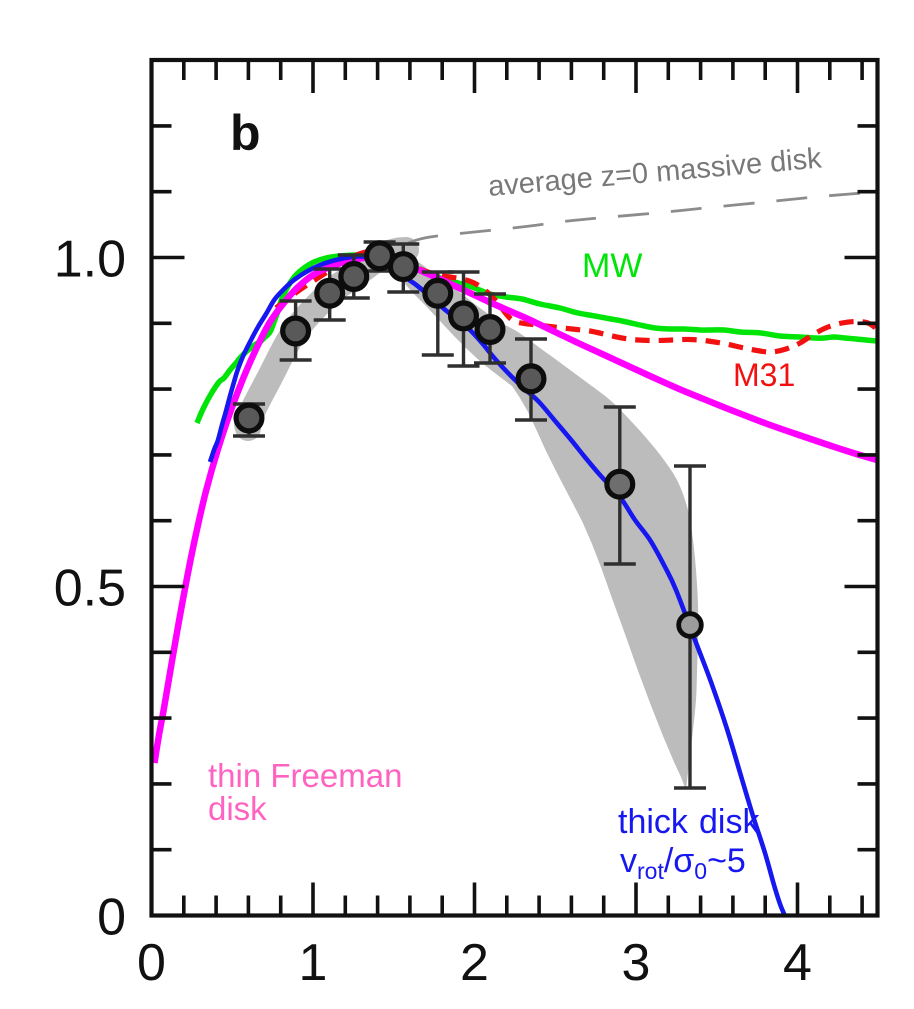 The image size is (914, 1009). I want to click on svg-text: thick, so click(653, 822).